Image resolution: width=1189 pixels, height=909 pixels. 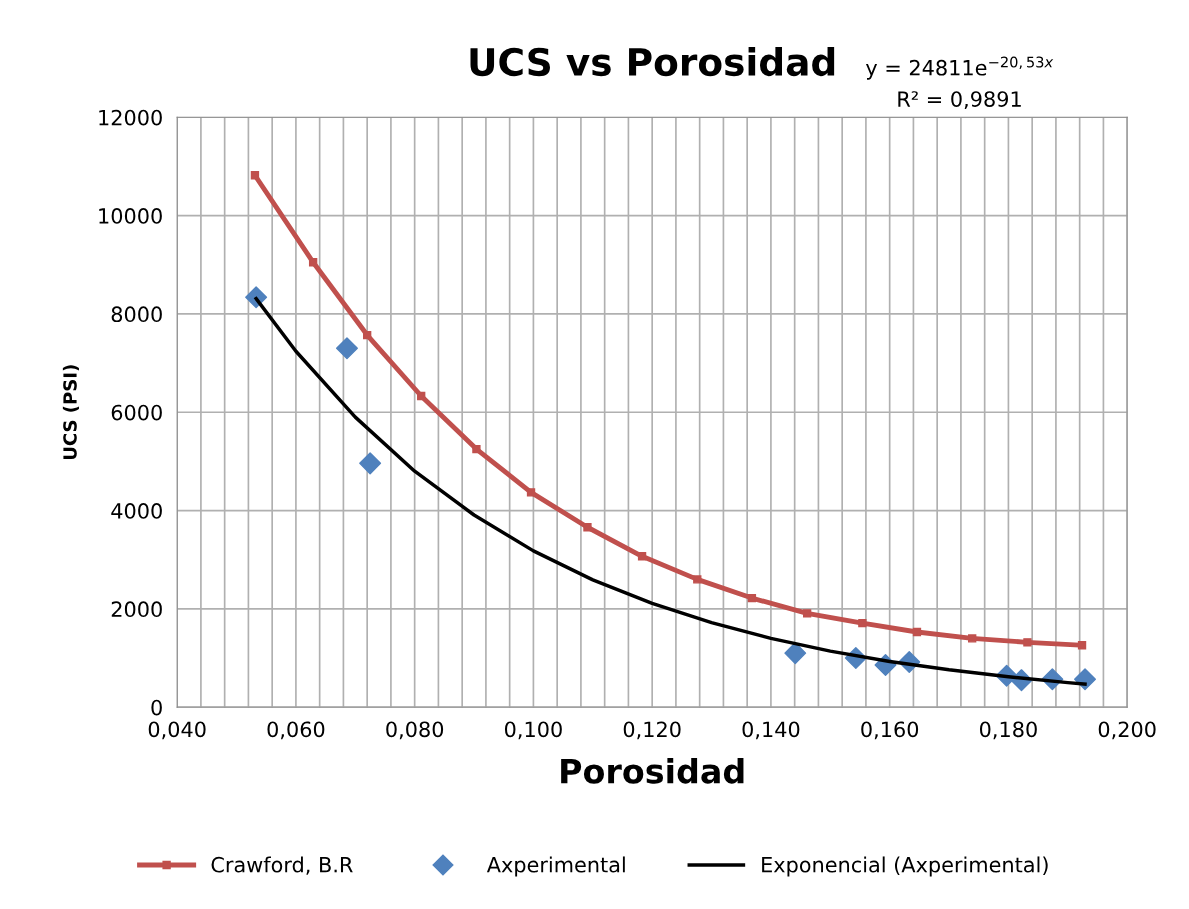 What do you see at coordinates (136, 314) in the screenshot?
I see `y-tick-label: 8000` at bounding box center [136, 314].